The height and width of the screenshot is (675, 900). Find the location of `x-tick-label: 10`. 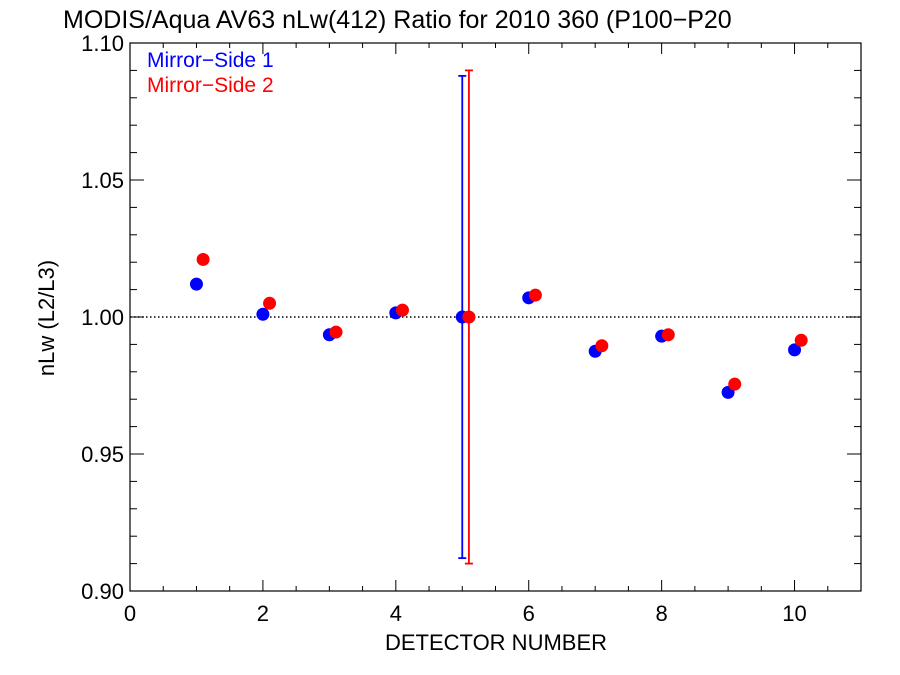

x-tick-label: 10 is located at coordinates (794, 613).